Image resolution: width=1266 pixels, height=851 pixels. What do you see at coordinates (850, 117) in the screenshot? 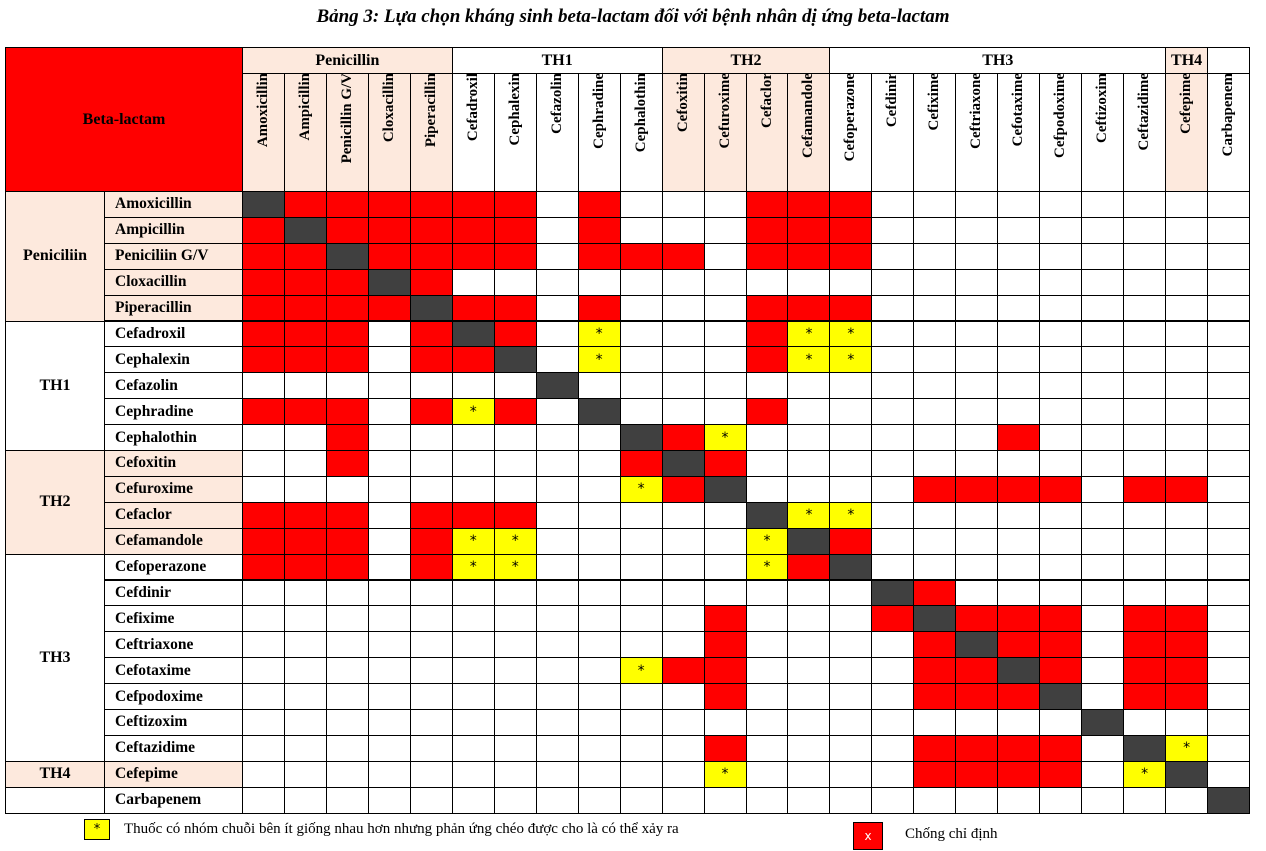
I see `column-header-label: Cefoperazone` at bounding box center [850, 117].